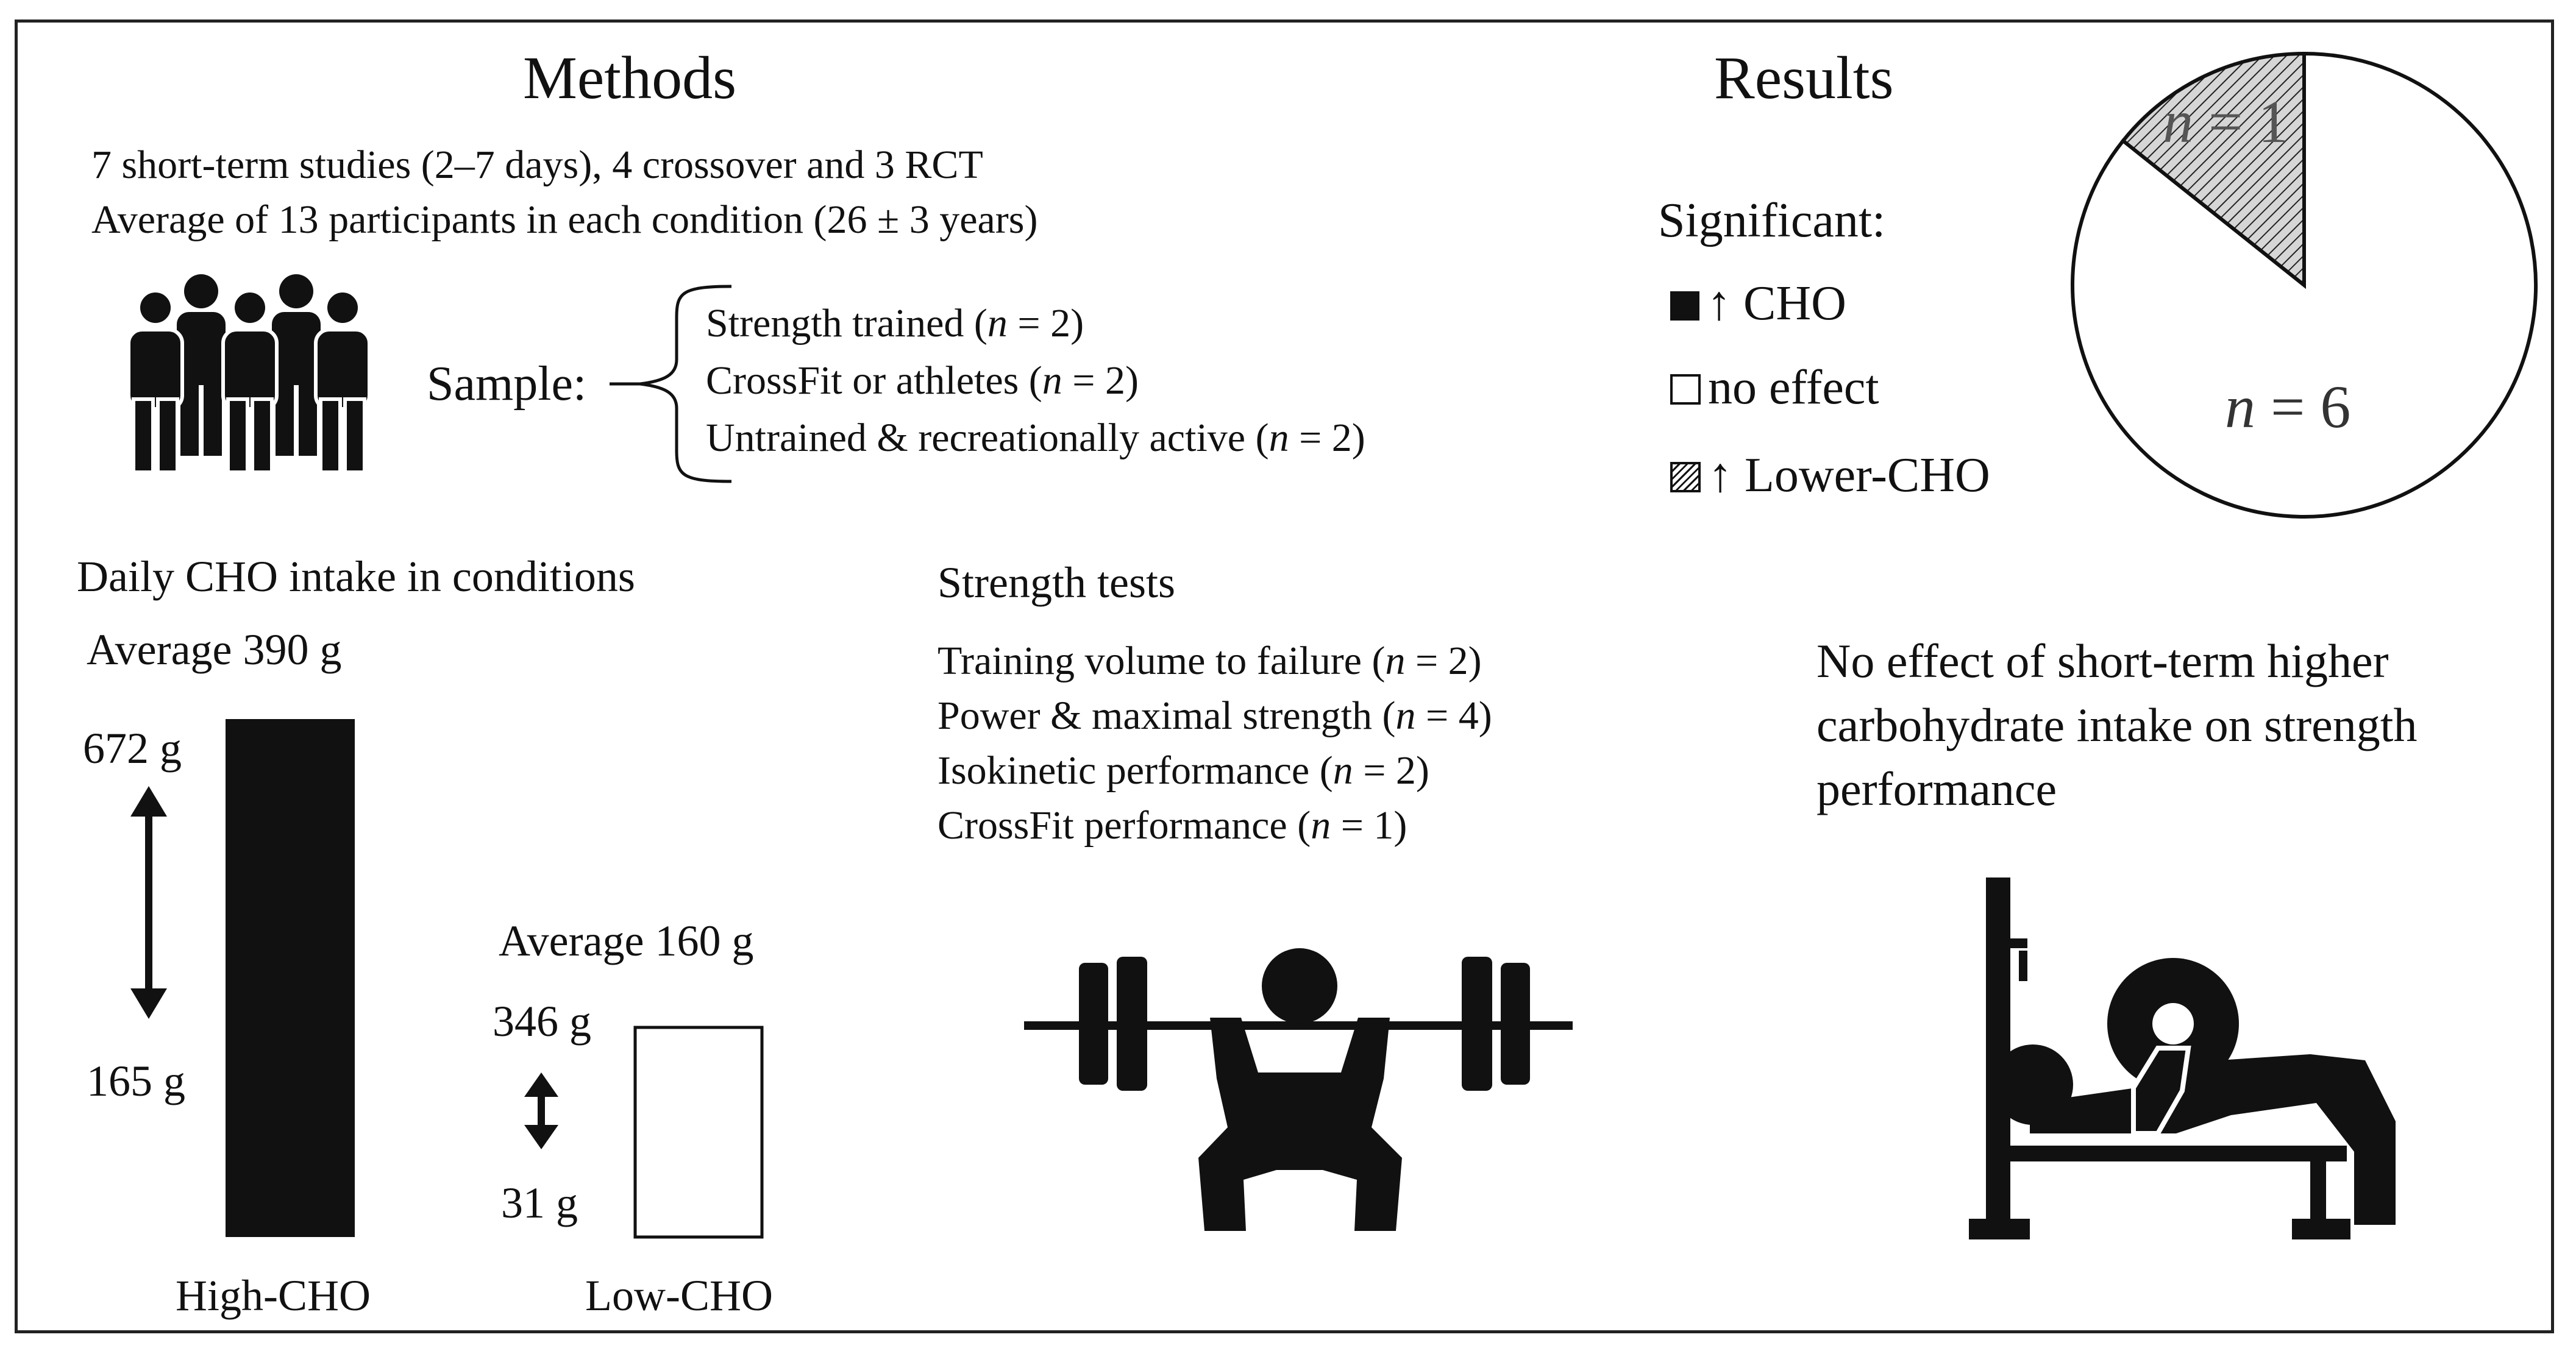 The width and height of the screenshot is (2576, 1365). What do you see at coordinates (629, 78) in the screenshot?
I see `methods-title: Methods` at bounding box center [629, 78].